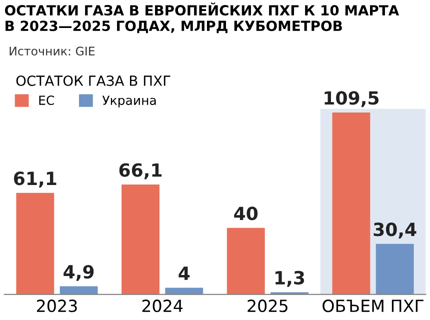  Describe the element at coordinates (35, 180) in the screenshot. I see `data-label: 61,1` at that location.